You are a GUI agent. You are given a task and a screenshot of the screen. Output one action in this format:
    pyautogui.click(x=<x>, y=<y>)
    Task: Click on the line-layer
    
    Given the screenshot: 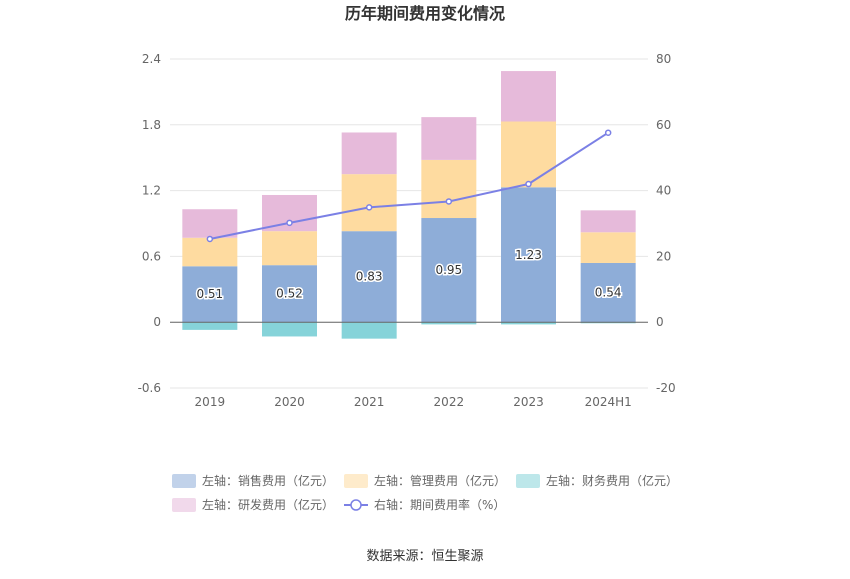 What is the action you would take?
    pyautogui.click(x=409, y=186)
    